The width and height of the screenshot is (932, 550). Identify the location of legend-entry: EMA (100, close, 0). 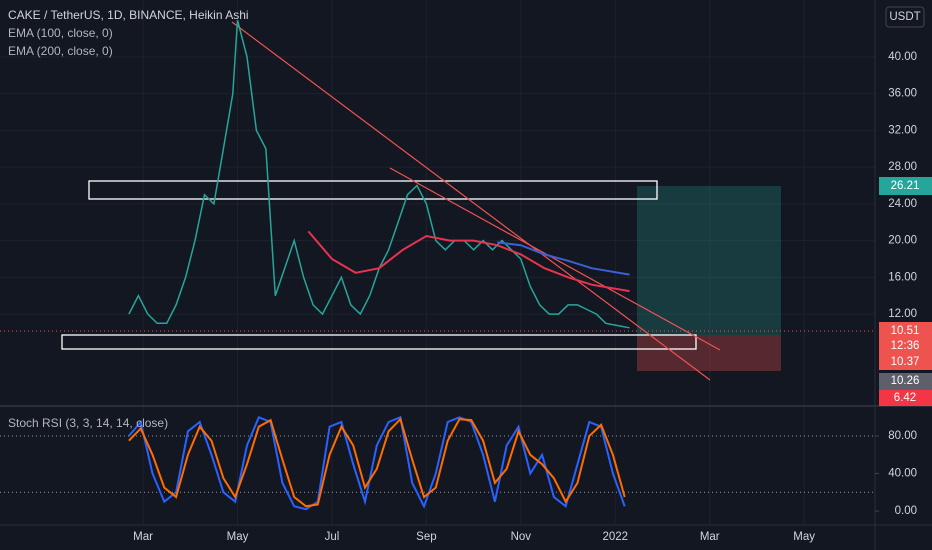
(60, 33).